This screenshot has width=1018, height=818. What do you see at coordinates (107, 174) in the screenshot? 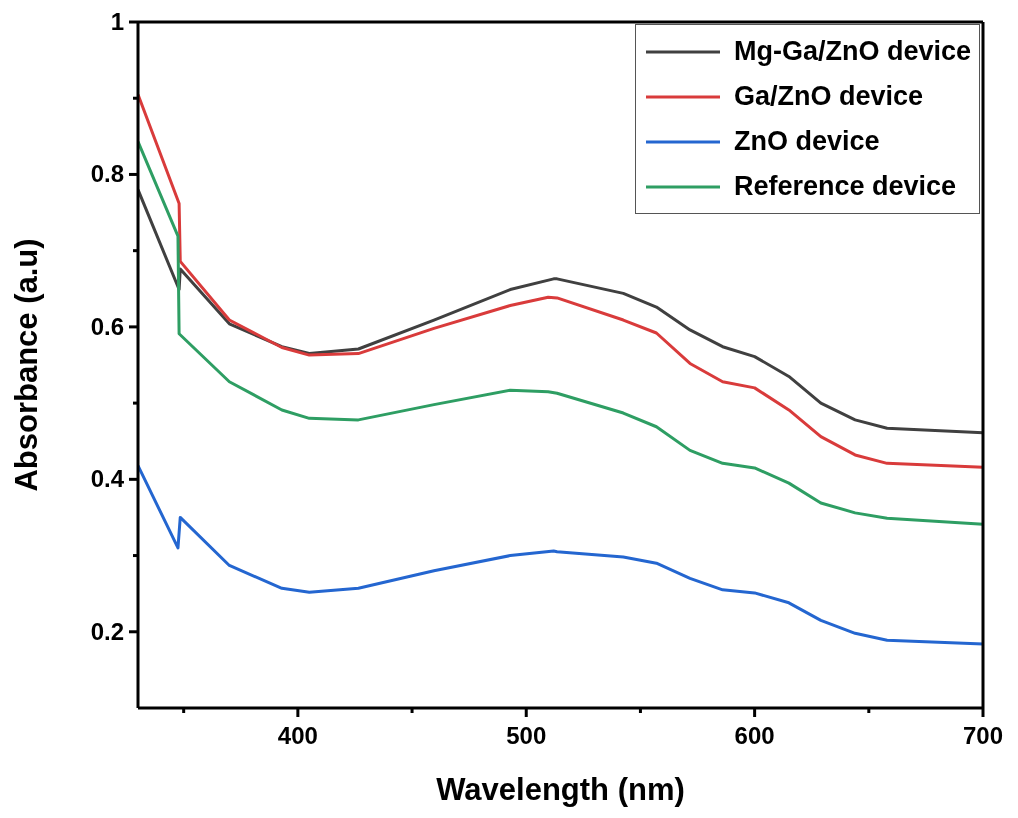
I see `y-tick-label: 0.8` at bounding box center [107, 174].